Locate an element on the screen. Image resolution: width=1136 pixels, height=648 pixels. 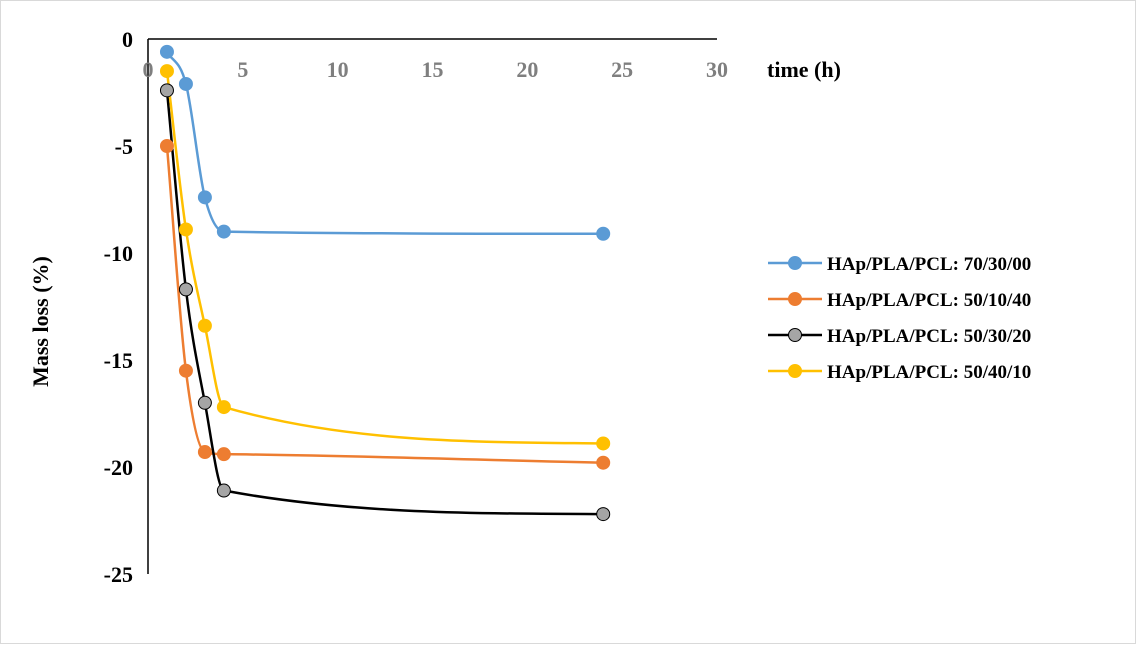
y-tick-label: -25 is located at coordinates (118, 574).